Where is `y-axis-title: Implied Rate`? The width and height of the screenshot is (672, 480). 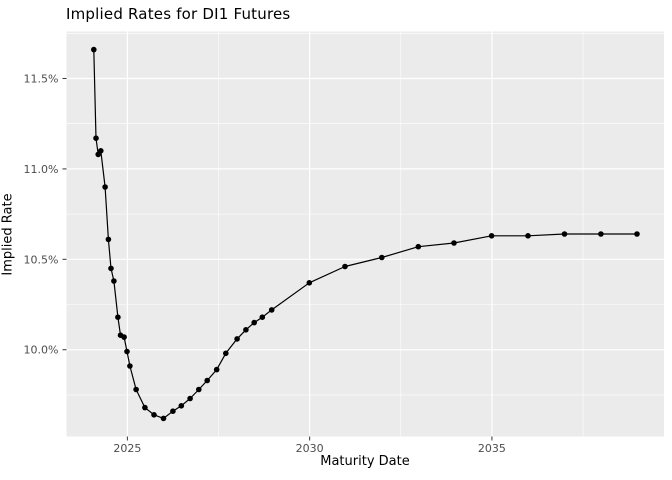 y-axis-title: Implied Rate is located at coordinates (8, 234).